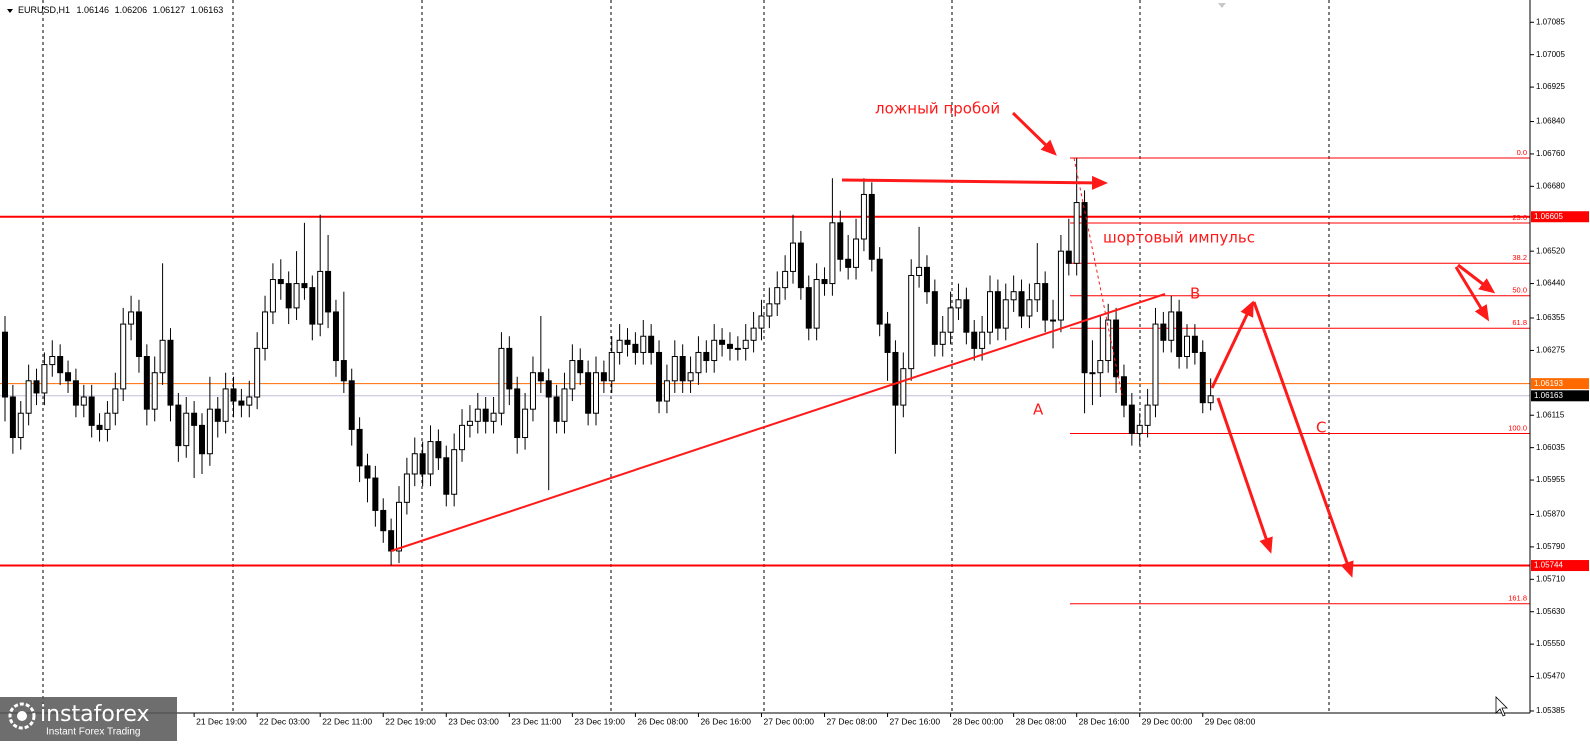 The width and height of the screenshot is (1590, 751). Describe the element at coordinates (1550, 643) in the screenshot. I see `y-tick-label: 1.05550` at that location.